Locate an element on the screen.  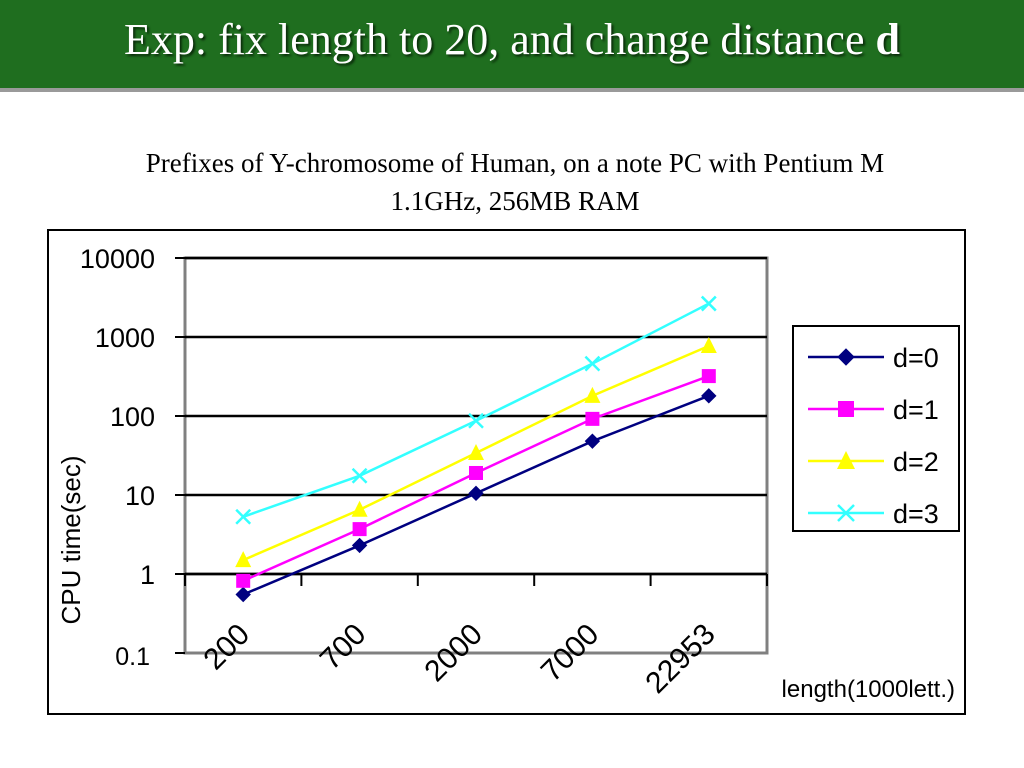
legend-item: d=1 is located at coordinates (873, 410).